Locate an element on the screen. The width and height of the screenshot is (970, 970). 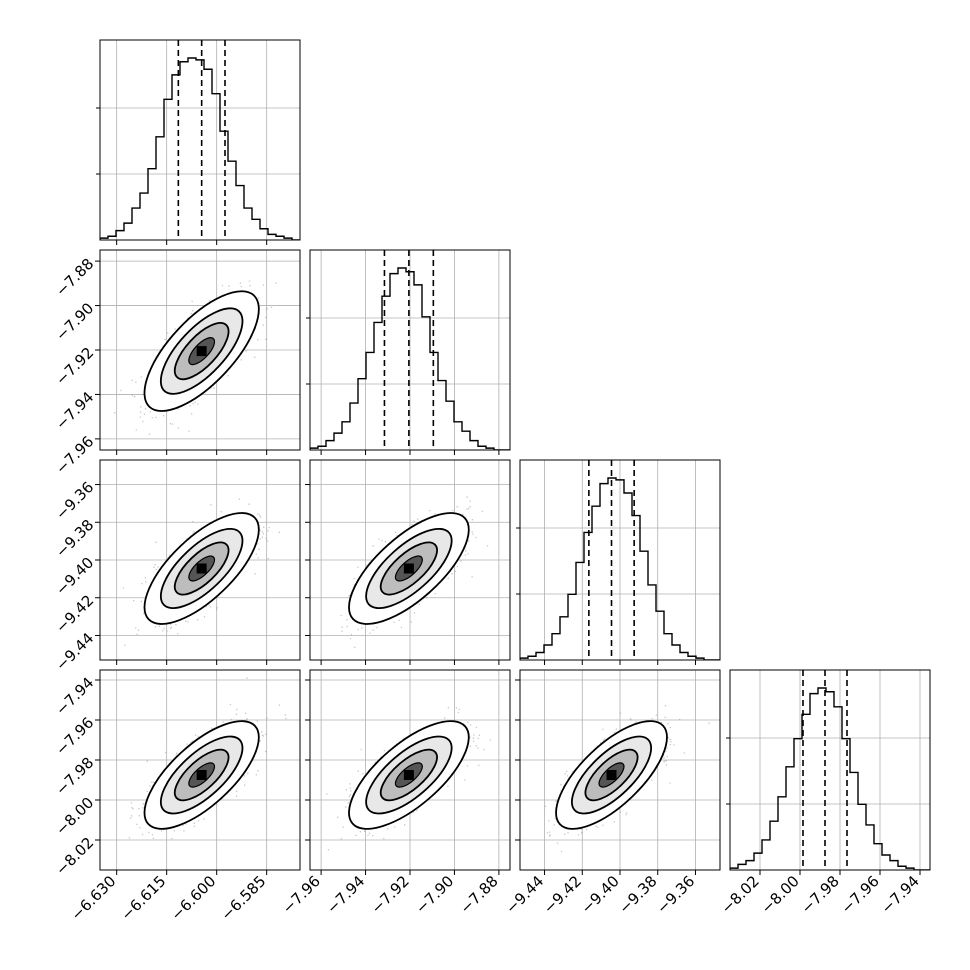
y-tick-label-1-2: −7.92 is located at coordinates (74, 366).